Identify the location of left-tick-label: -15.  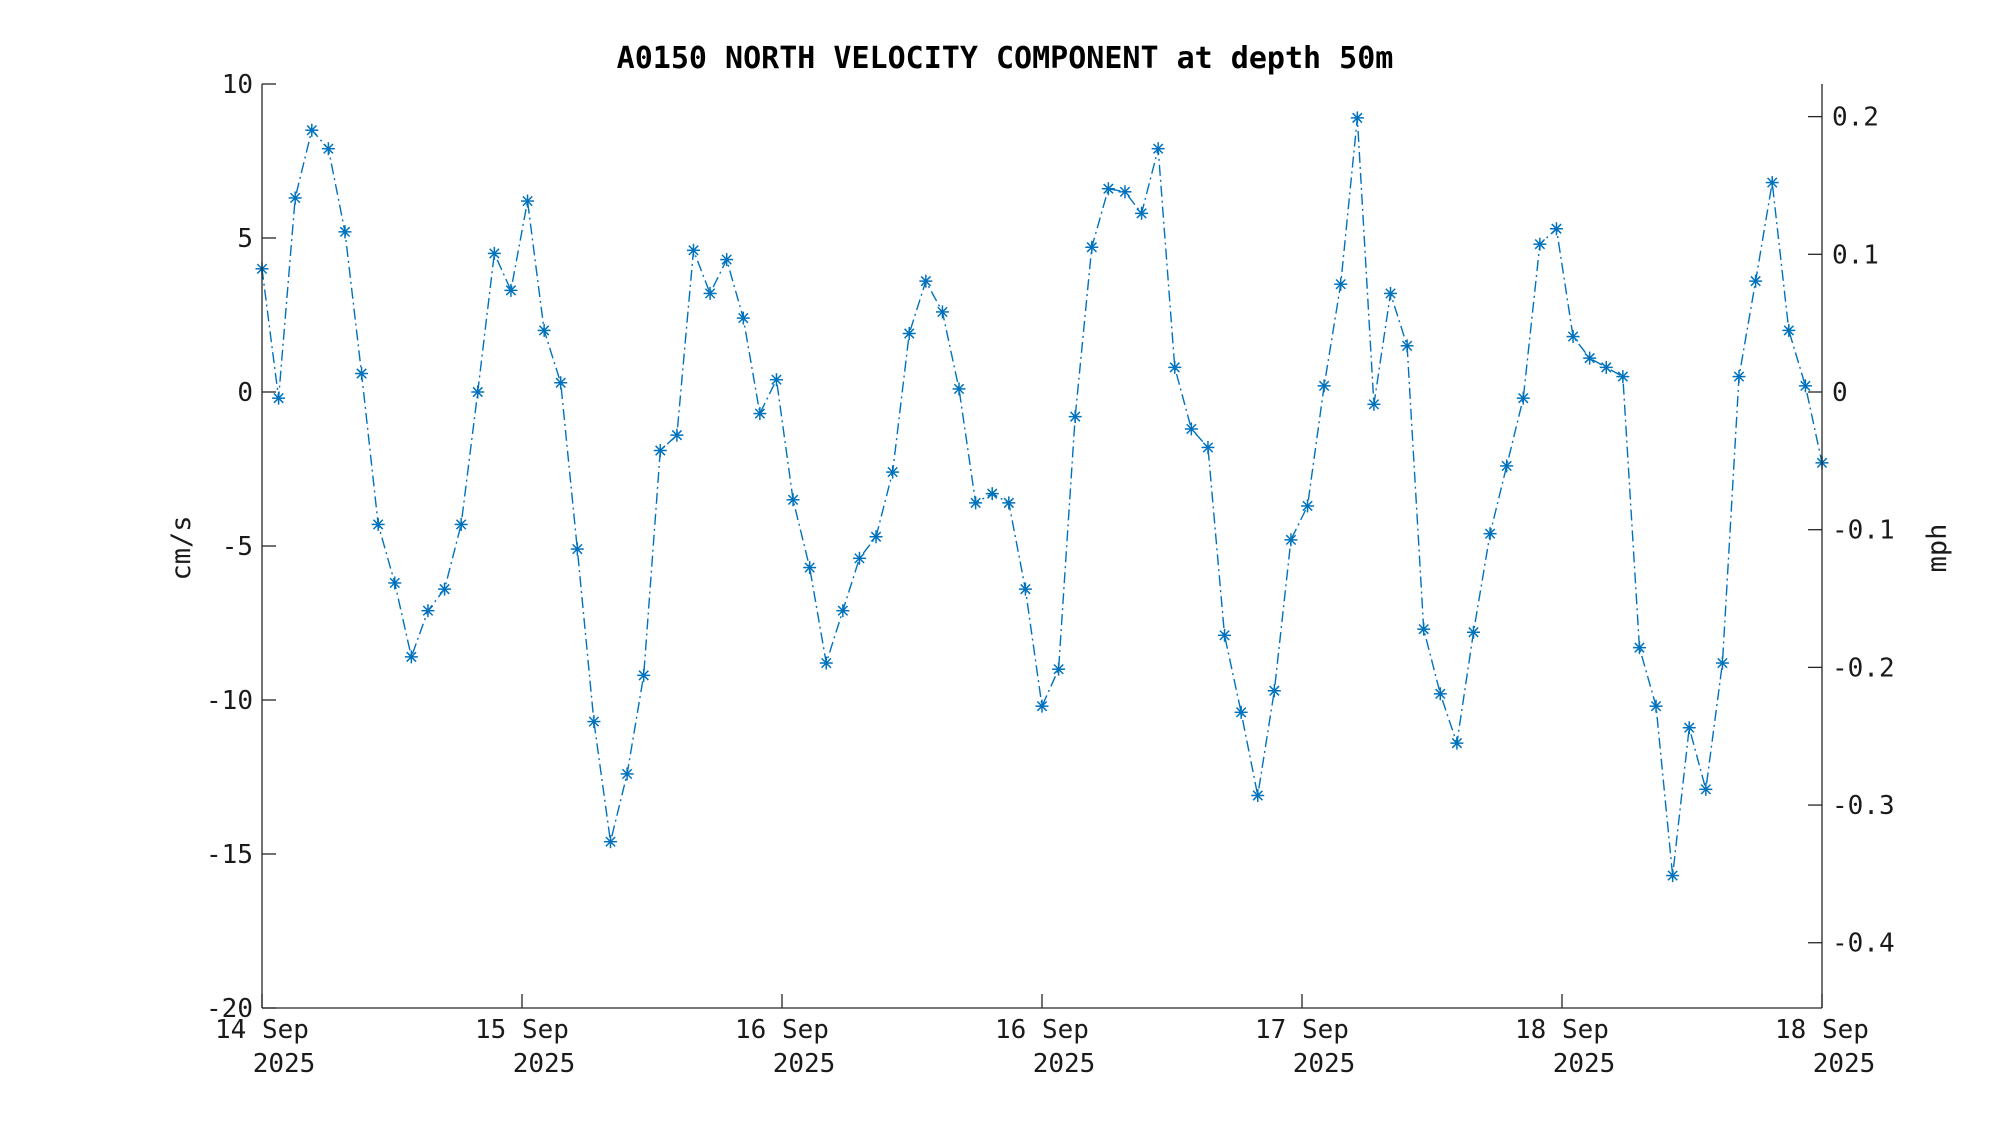
(229, 855).